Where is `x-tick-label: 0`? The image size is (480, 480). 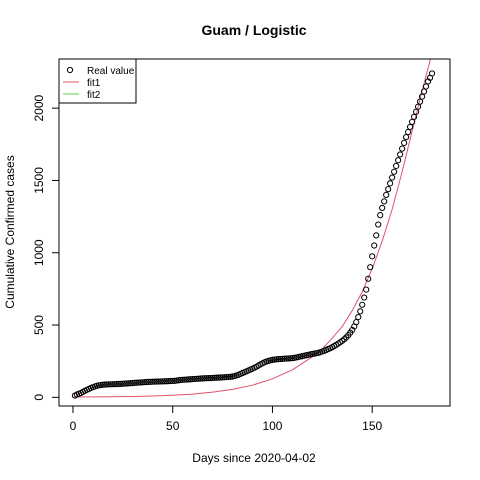
x-tick-label: 0 is located at coordinates (73, 426).